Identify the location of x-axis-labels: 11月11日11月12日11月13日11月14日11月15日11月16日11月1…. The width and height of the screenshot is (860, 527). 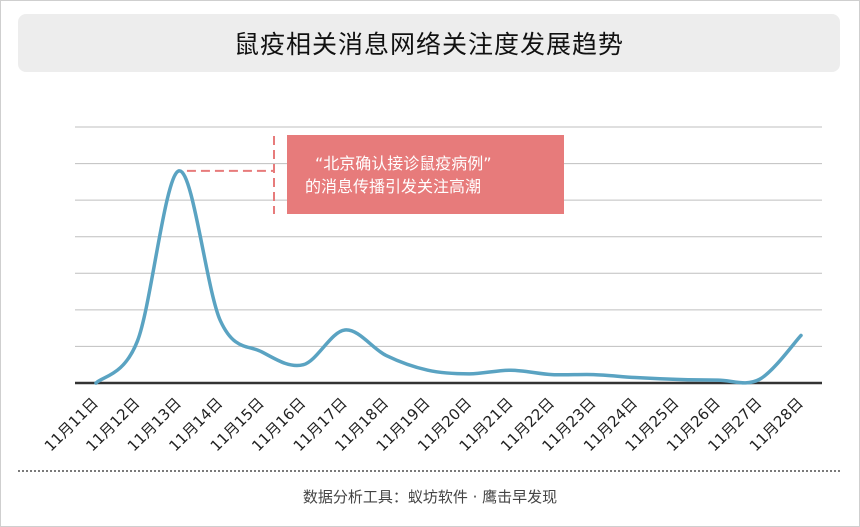
(424, 424).